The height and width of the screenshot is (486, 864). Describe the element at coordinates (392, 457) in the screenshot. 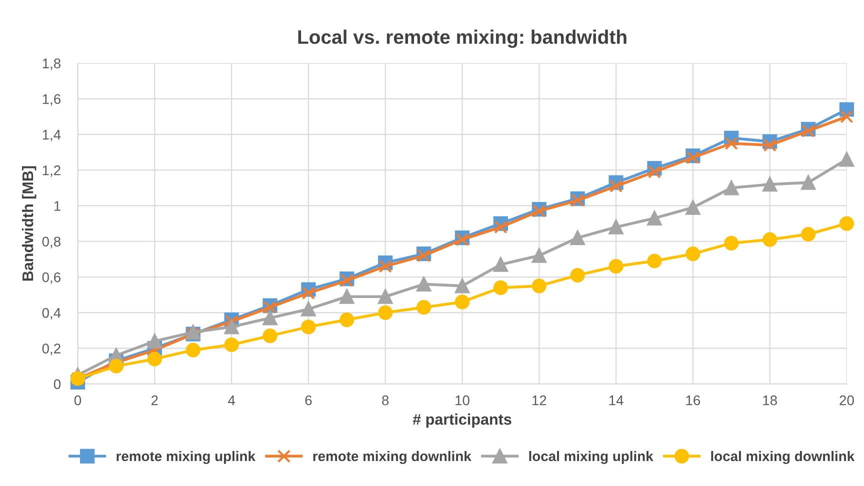

I see `legend-label: remote mixing downlink` at that location.